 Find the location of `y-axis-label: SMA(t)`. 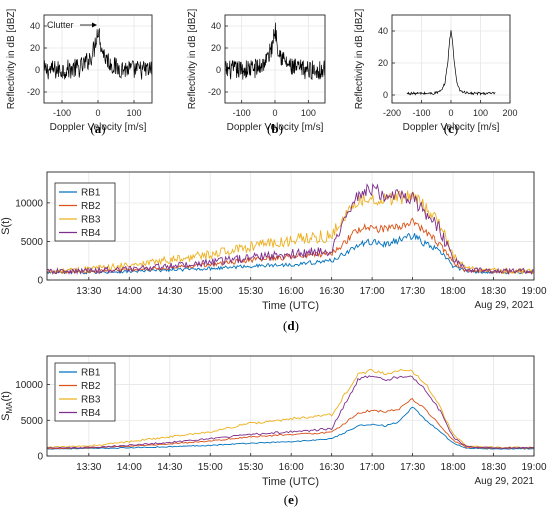

y-axis-label: SMA(t) is located at coordinates (7, 406).